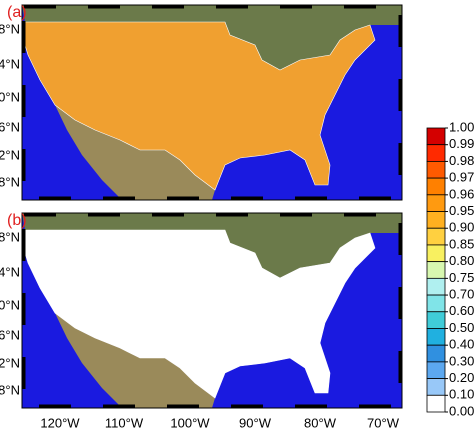  I want to click on lon-label: 110°W, so click(124, 422).